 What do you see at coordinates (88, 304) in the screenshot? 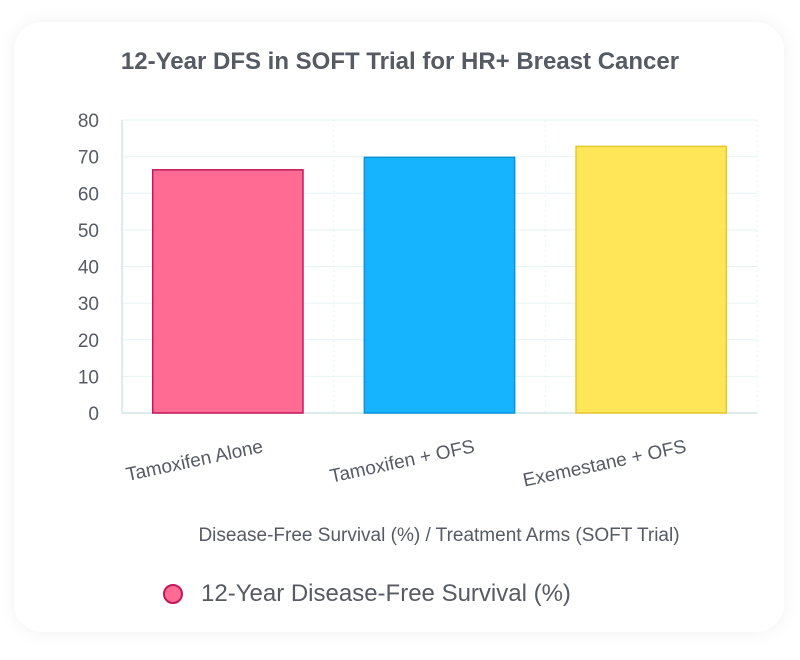
I see `y-tick-label: 30` at bounding box center [88, 304].